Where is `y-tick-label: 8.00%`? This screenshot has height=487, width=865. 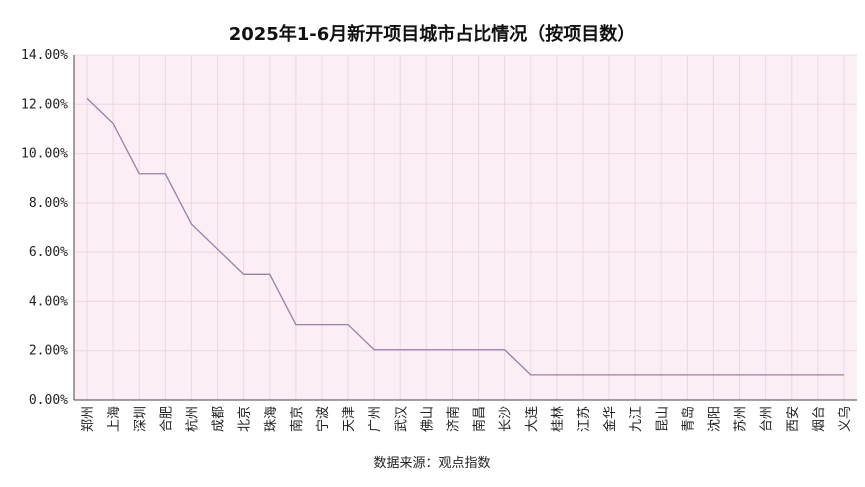
y-tick-label: 8.00% is located at coordinates (48, 203).